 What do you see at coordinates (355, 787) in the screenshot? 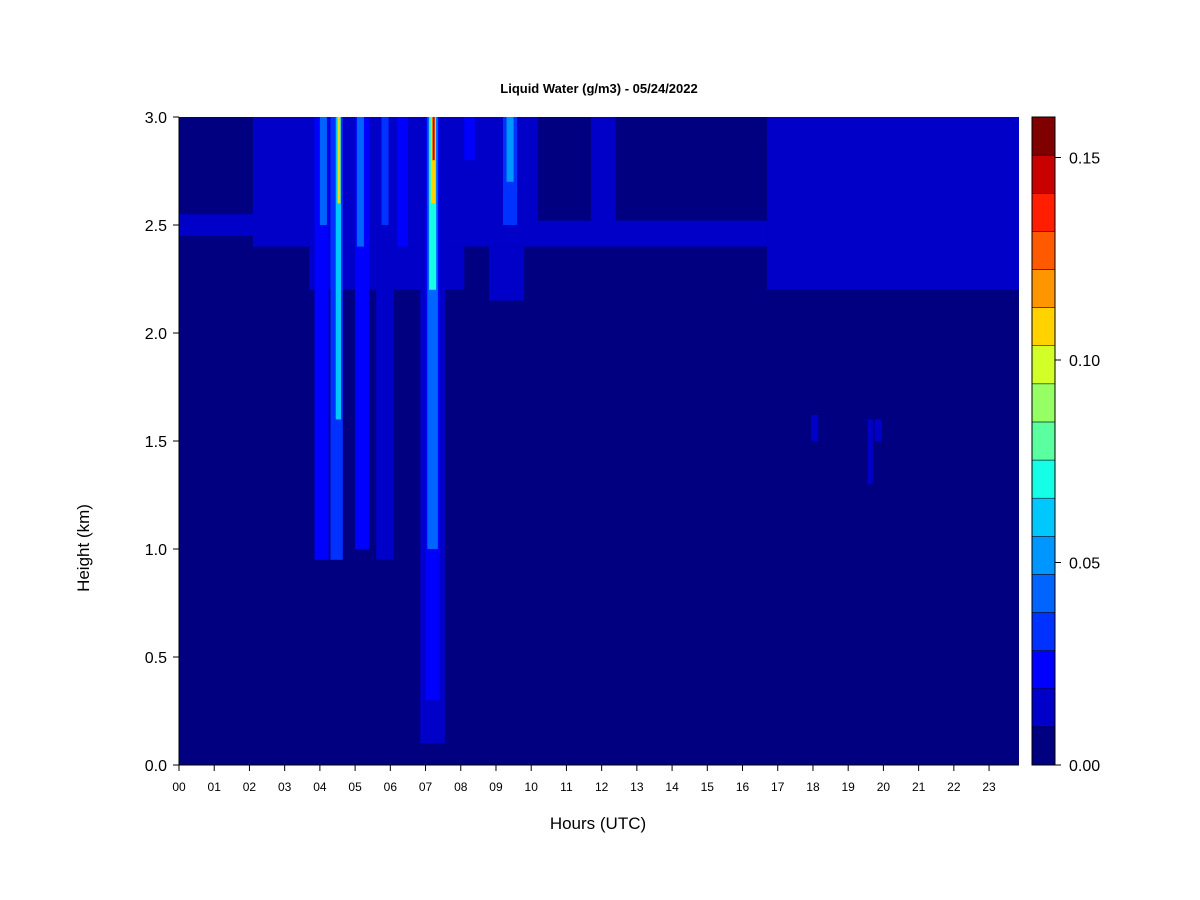
I see `x-tick-label: 05` at bounding box center [355, 787].